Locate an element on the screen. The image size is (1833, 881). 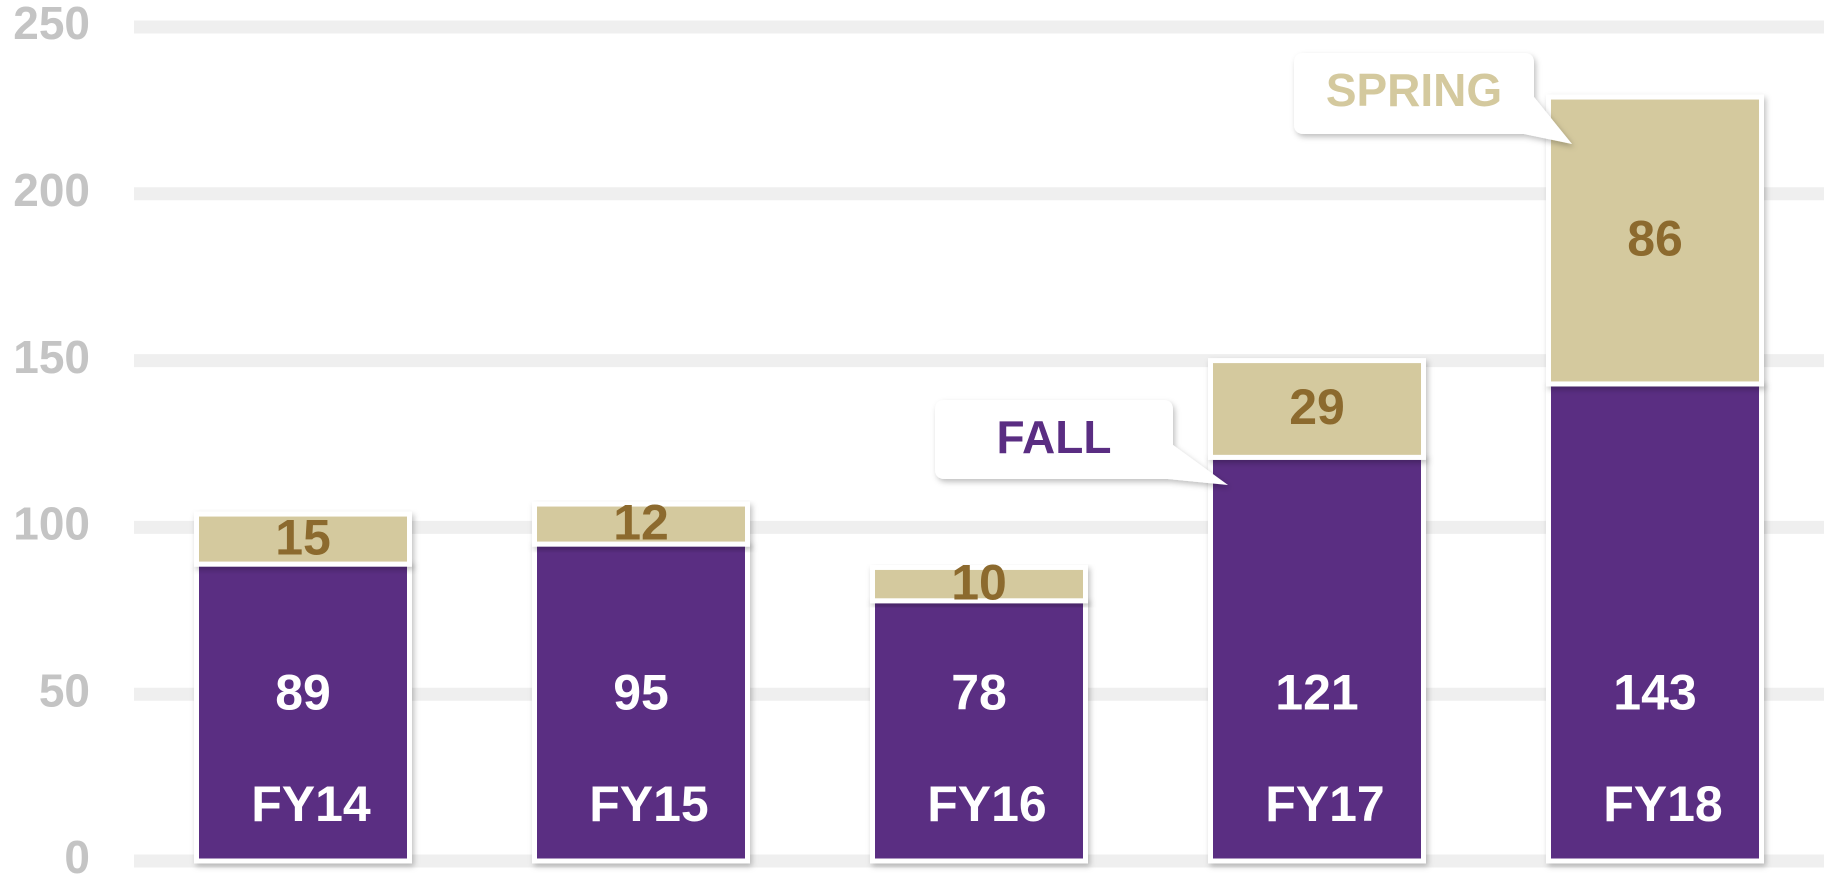
data-label: 15 is located at coordinates (303, 537).